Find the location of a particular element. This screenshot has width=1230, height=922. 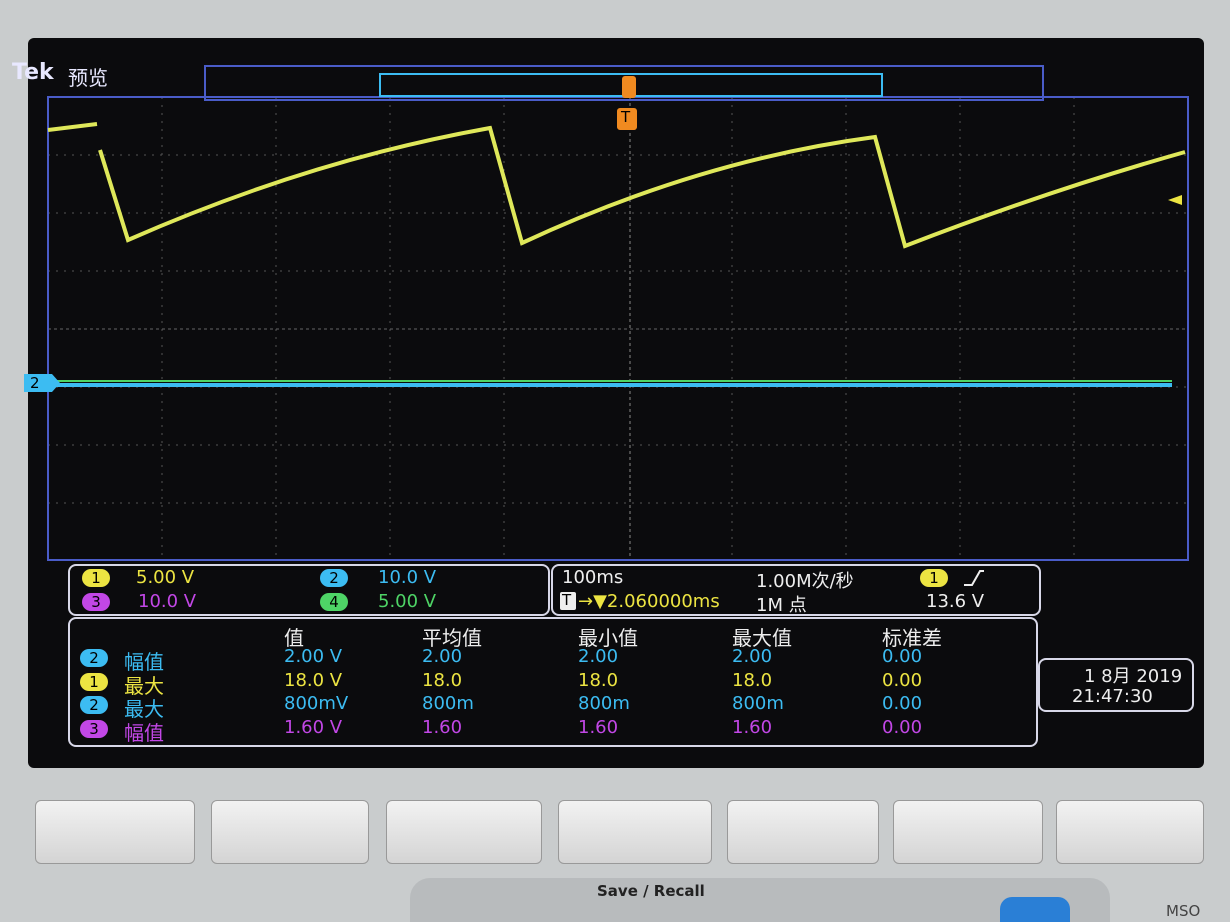

datetime-box is located at coordinates (1116, 685).